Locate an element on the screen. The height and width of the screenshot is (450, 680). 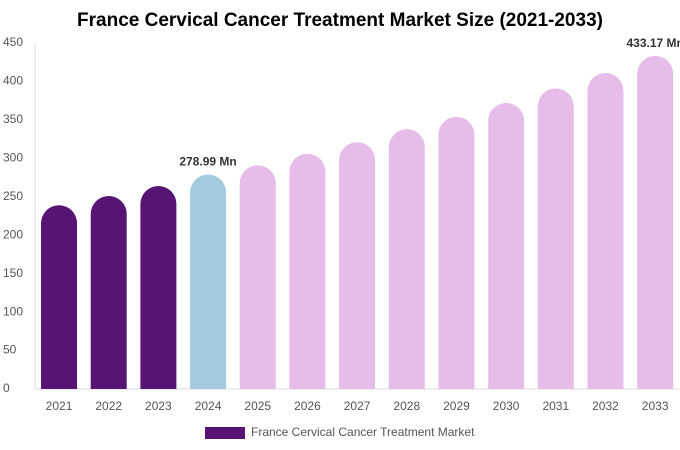
y-tick-label: 150 is located at coordinates (13, 273).